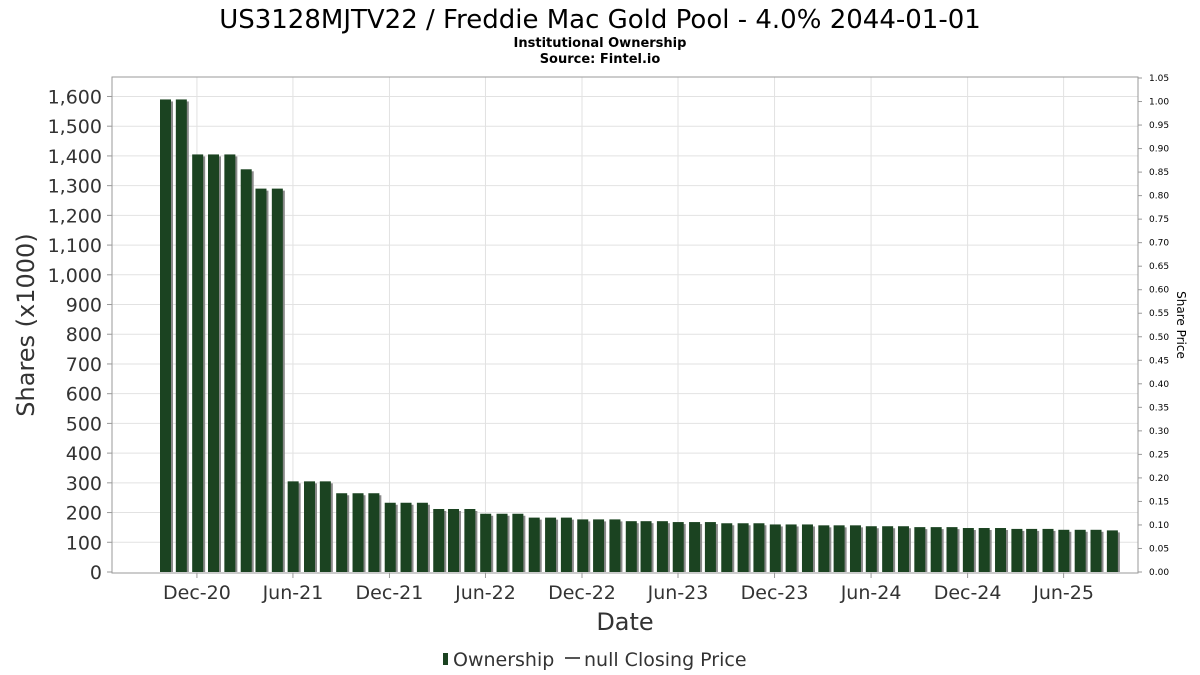 The width and height of the screenshot is (1200, 675). I want to click on y2-tick-label: 1.00, so click(1159, 103).